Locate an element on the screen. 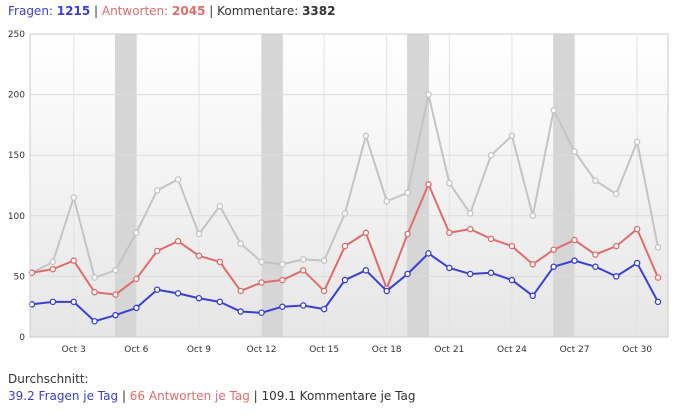  fragen-average: 39.2 Fragen je Tag is located at coordinates (63, 396).